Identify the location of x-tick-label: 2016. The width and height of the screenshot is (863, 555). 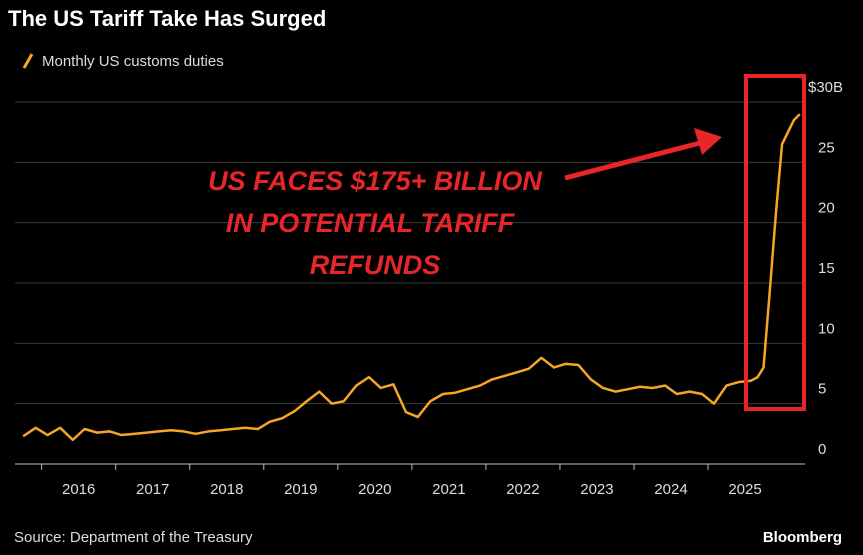
(78, 489).